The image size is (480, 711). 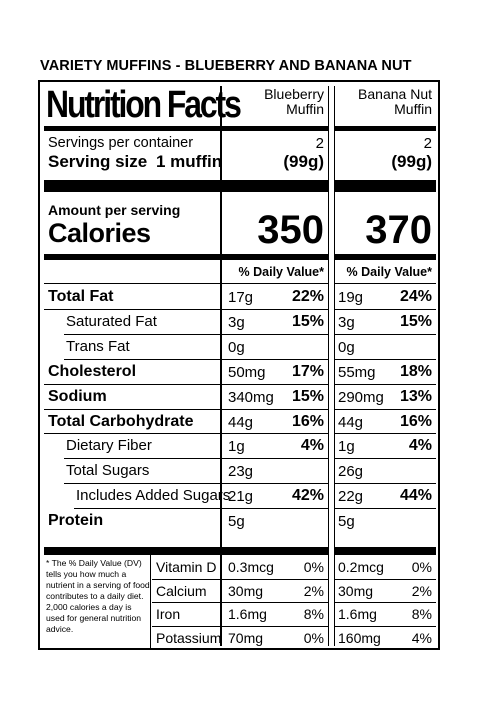 I want to click on col2-nutrient-dv: 16%, so click(x=415, y=421).